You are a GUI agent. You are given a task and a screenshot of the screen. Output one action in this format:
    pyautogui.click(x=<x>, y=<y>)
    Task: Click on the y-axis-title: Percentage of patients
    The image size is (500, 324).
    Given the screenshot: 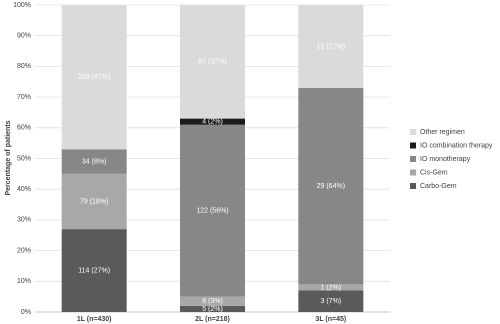 What is the action you would take?
    pyautogui.click(x=8, y=157)
    